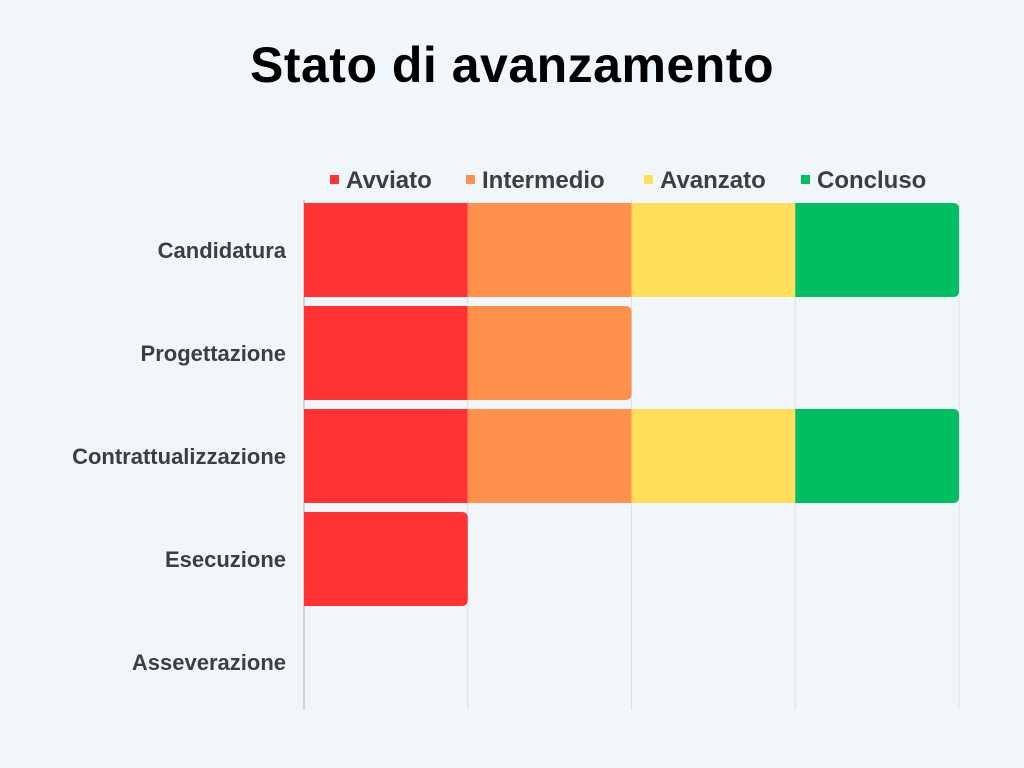 The height and width of the screenshot is (768, 1024). What do you see at coordinates (209, 662) in the screenshot?
I see `category-label-asseverazione: Asseverazione` at bounding box center [209, 662].